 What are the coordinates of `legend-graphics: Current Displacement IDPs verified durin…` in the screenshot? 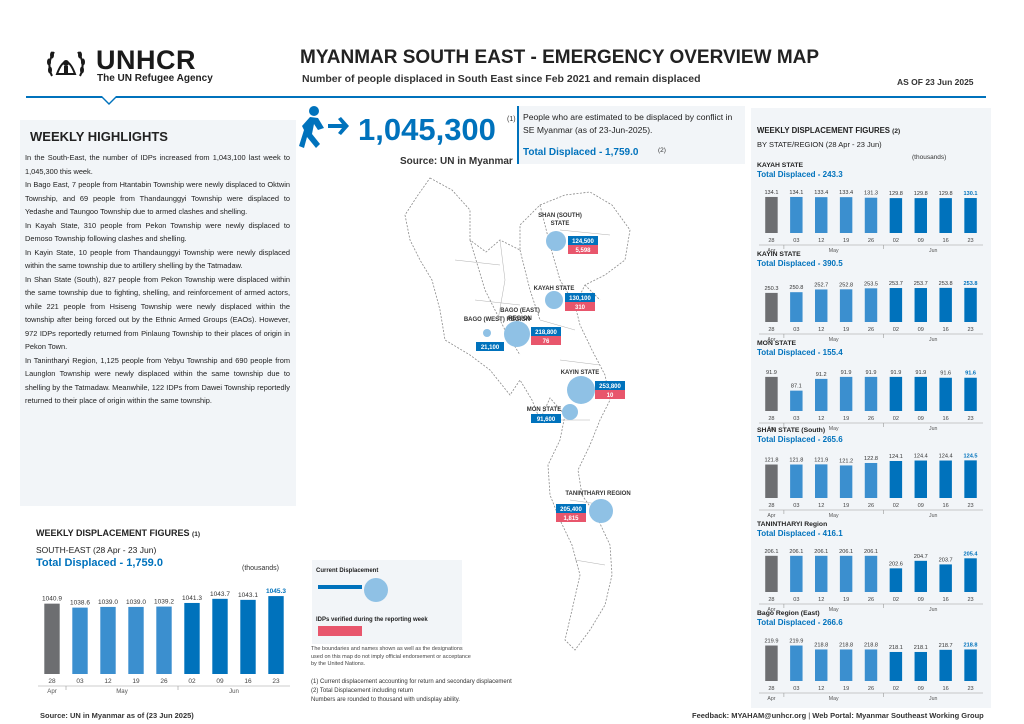 It's located at (372, 602).